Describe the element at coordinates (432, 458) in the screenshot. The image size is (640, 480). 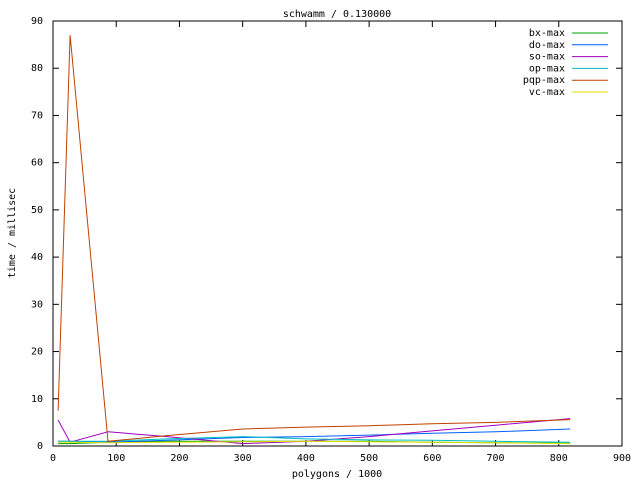
I see `x-tick-label: 600` at that location.